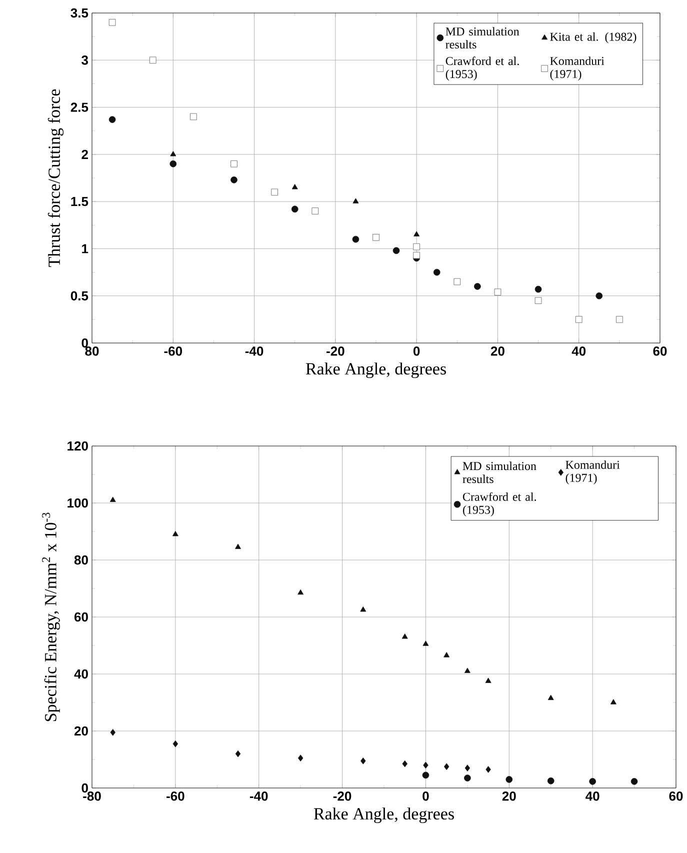 This screenshot has height=853, width=687. What do you see at coordinates (79, 201) in the screenshot?
I see `y-tick-label: 1.5` at bounding box center [79, 201].